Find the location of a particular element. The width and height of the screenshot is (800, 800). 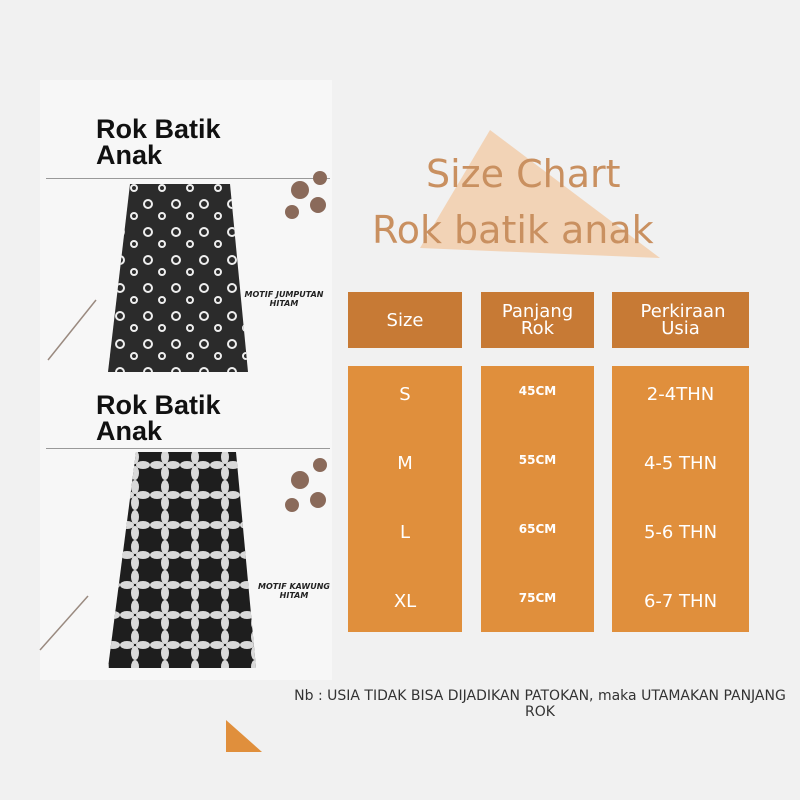

table-column: S M L XL is located at coordinates (405, 499).